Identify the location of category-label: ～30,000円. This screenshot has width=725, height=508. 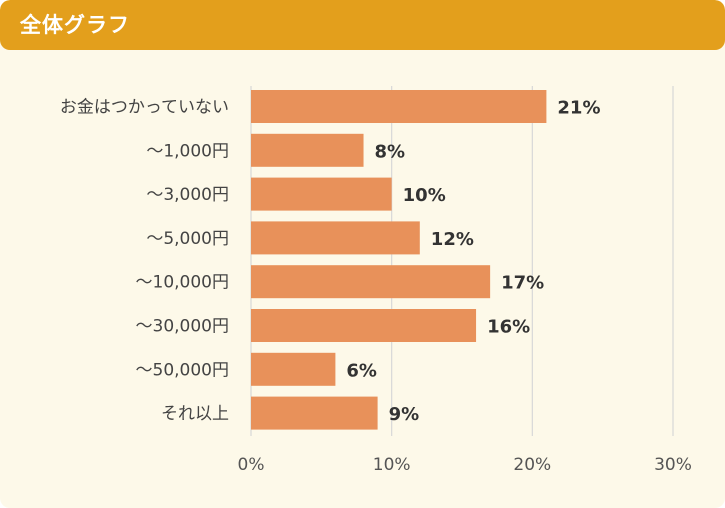
(182, 327).